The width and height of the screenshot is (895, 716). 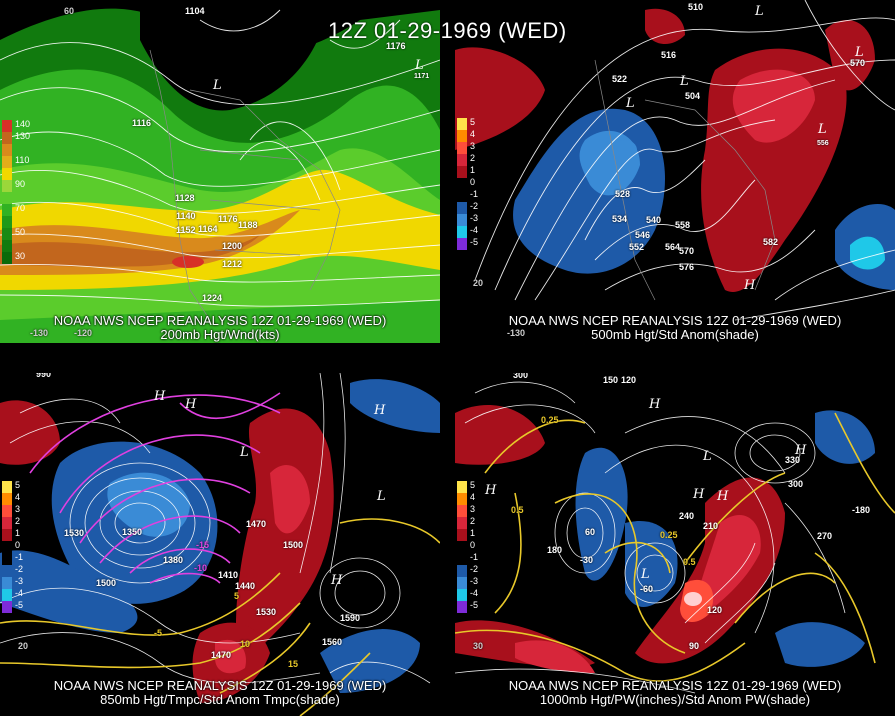 I want to click on temp-label: 10, so click(x=245, y=644).